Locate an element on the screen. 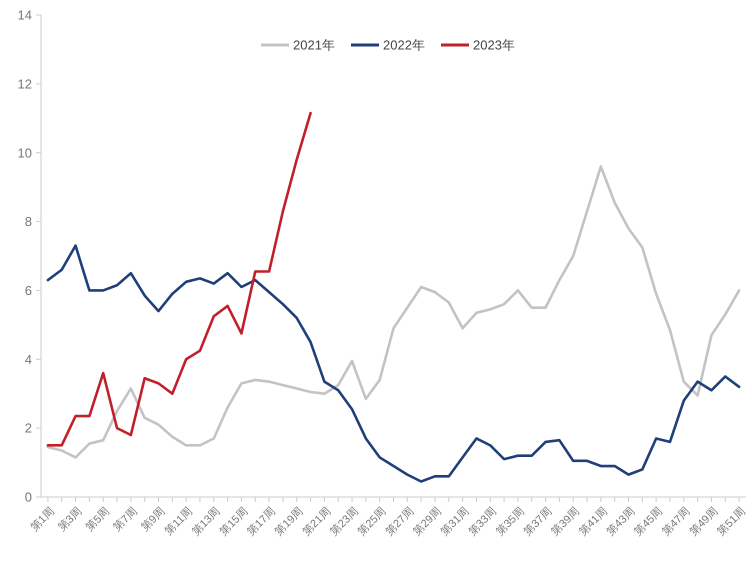  x-tick-label: 第5周 is located at coordinates (98, 519).